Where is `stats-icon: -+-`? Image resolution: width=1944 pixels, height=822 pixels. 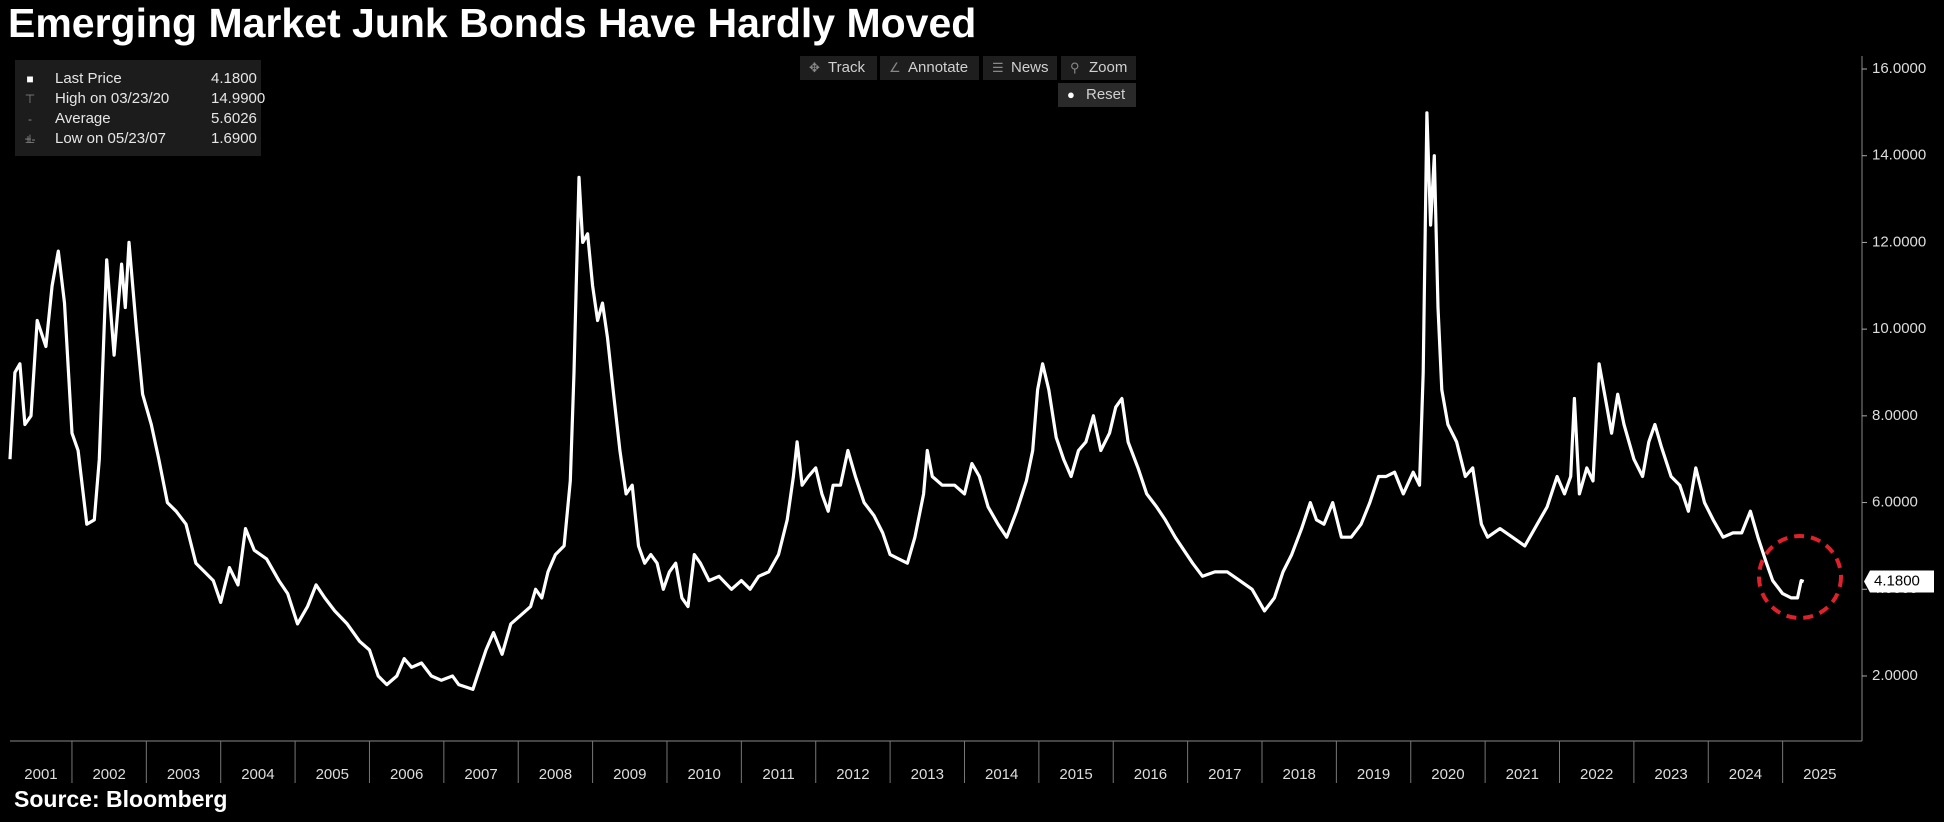
stats-icon: -+- is located at coordinates (30, 129).